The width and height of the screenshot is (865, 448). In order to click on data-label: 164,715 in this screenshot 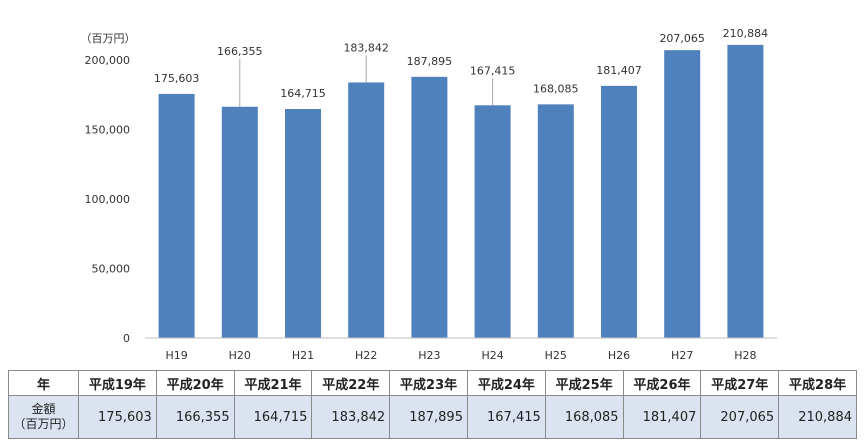, I will do `click(303, 93)`.